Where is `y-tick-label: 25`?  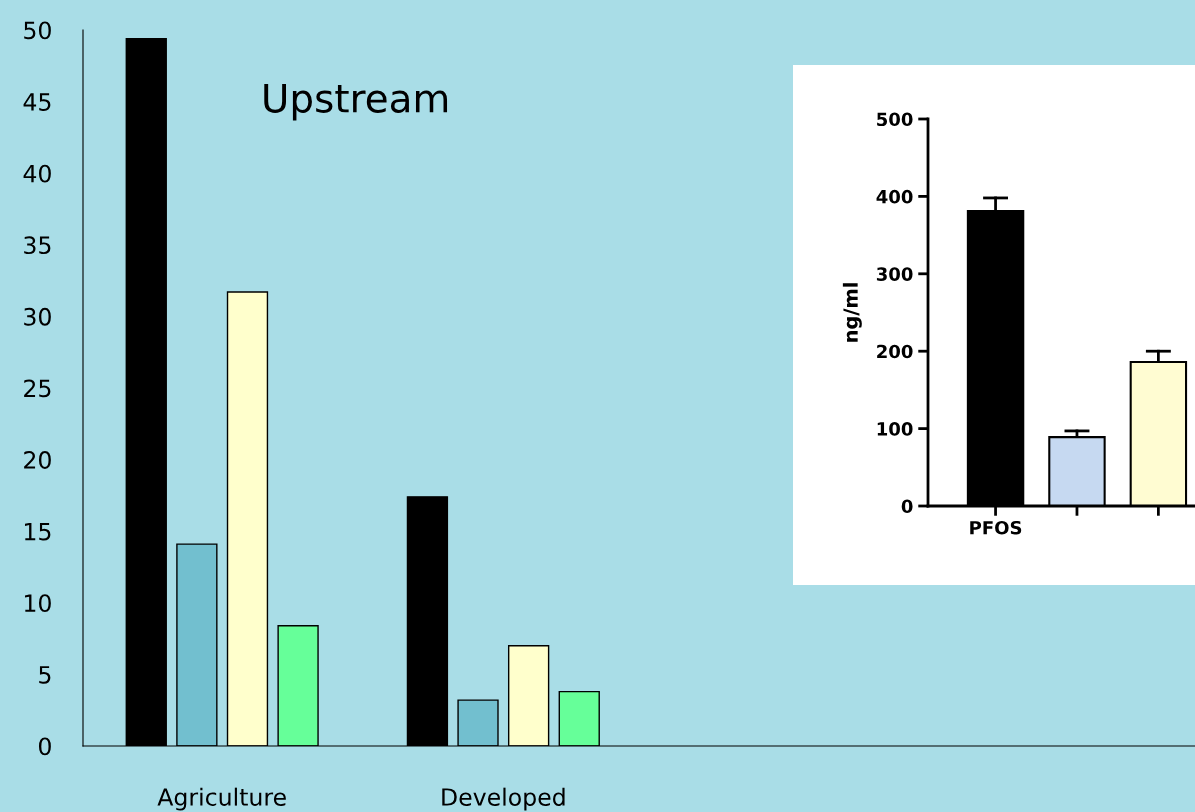 y-tick-label: 25 is located at coordinates (37, 388).